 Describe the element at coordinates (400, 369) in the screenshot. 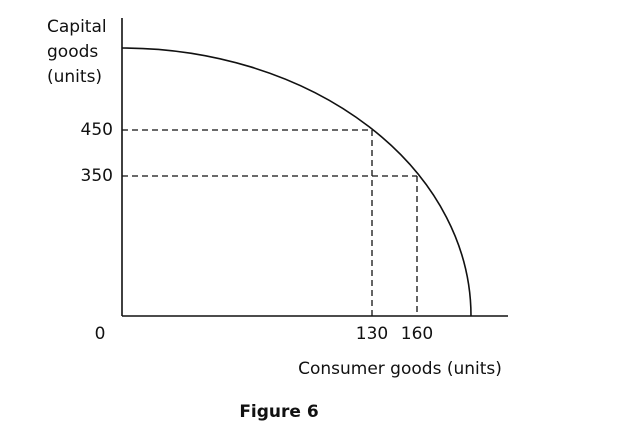

I see `x-axis-label: Consumer goods (units)` at that location.